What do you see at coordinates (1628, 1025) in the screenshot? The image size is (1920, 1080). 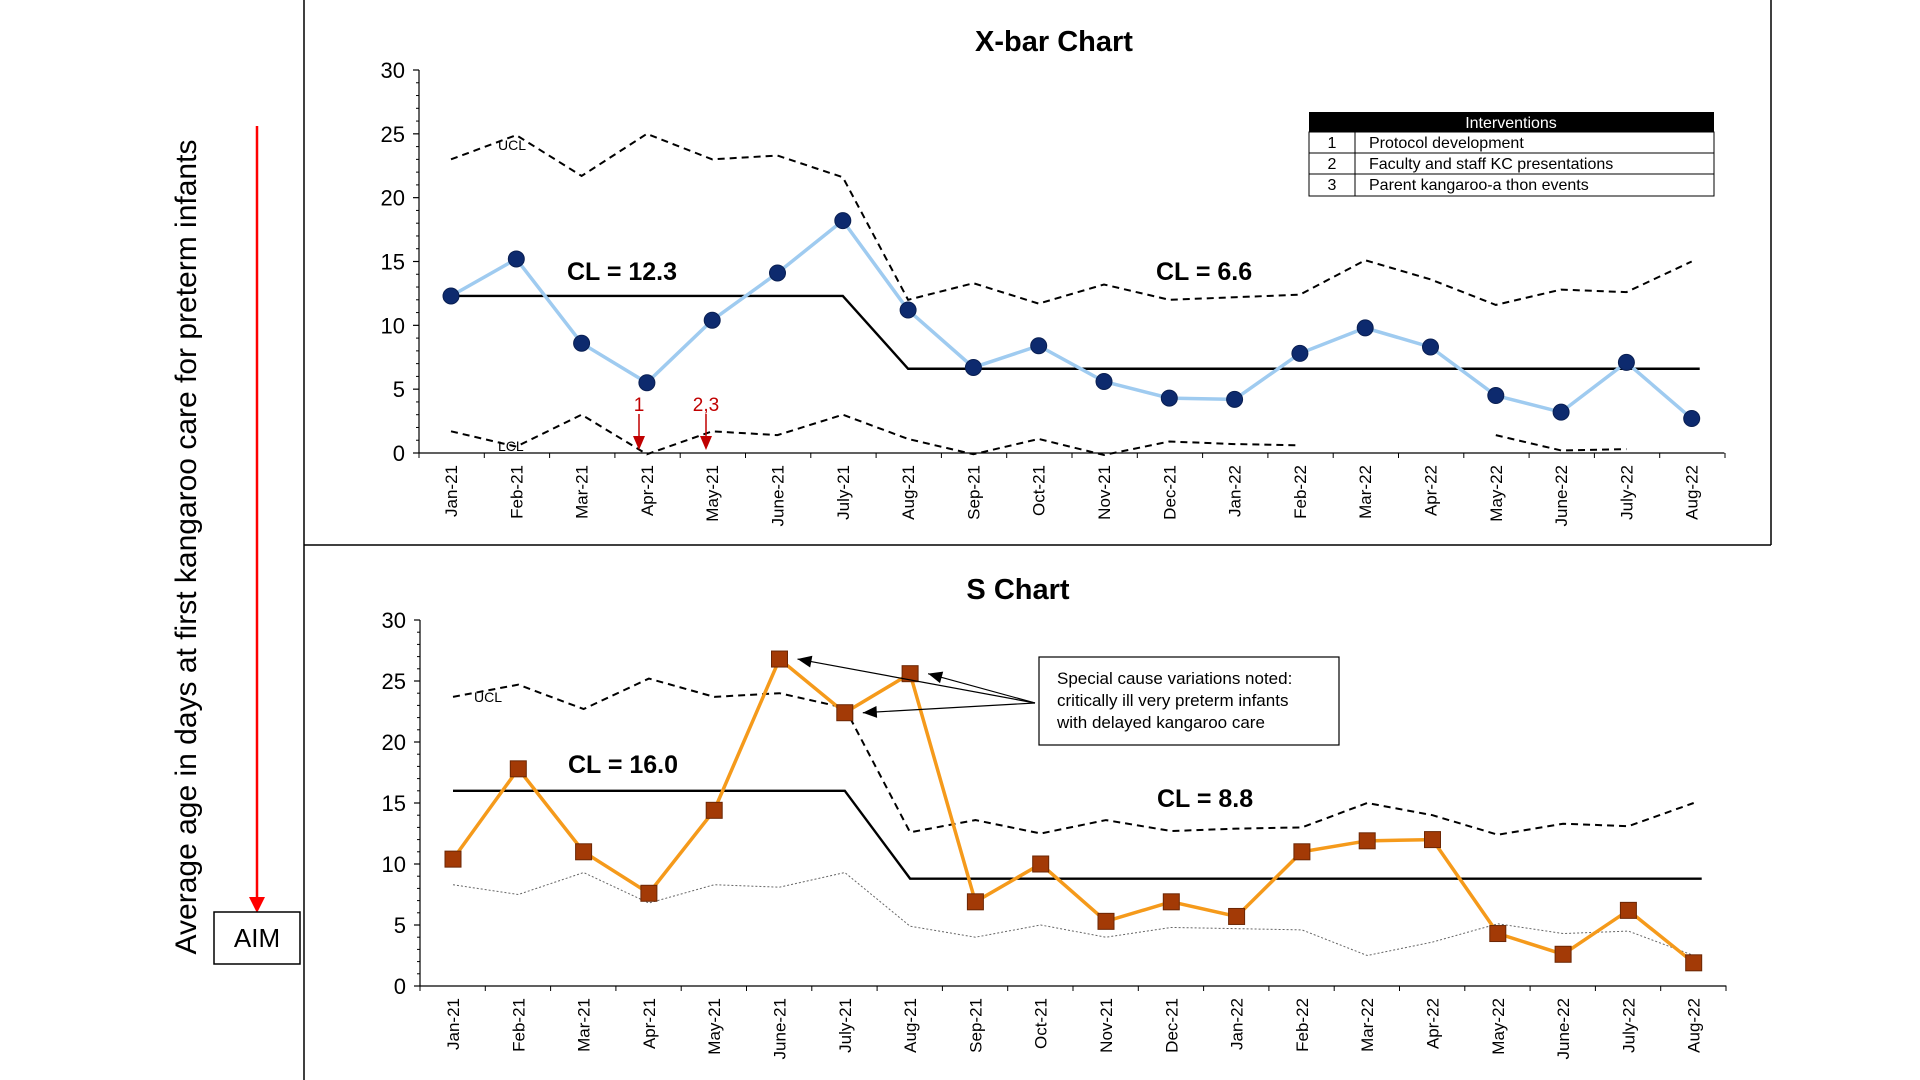 I see `x-tick-label: July-22` at bounding box center [1628, 1025].